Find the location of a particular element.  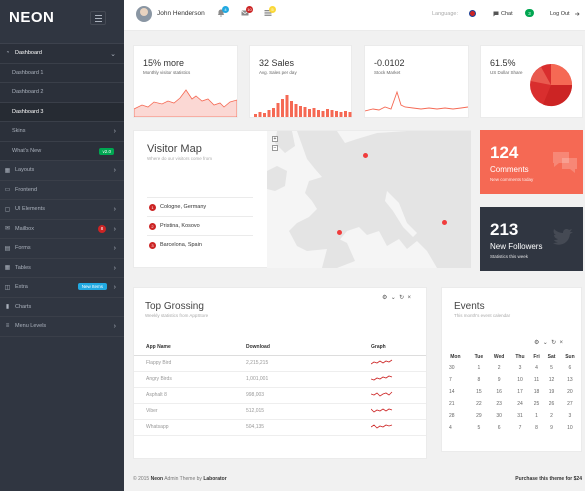

map-marker-cologne is located at coordinates (365, 155).